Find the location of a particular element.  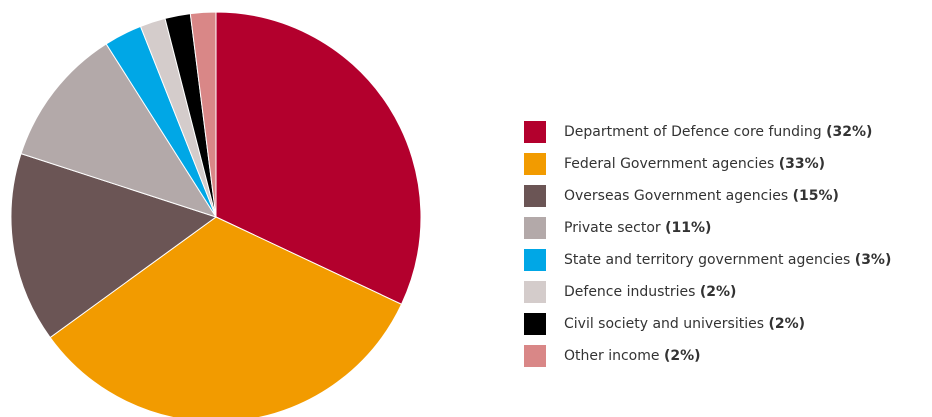

legend-label-text: Federal Government agencies (33%) is located at coordinates (694, 164).